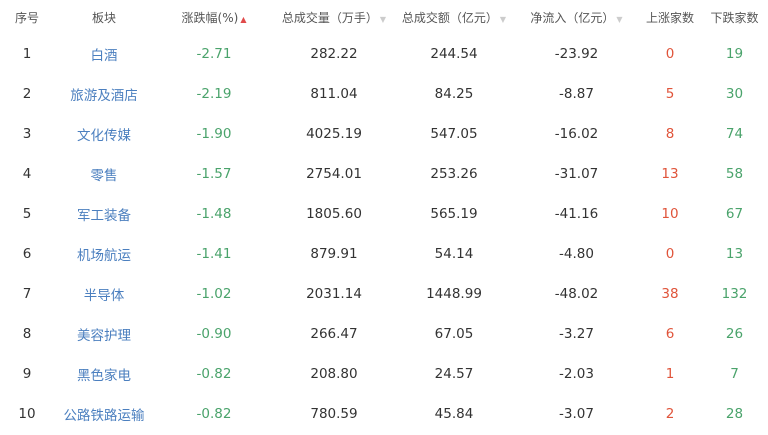  Describe the element at coordinates (576, 134) in the screenshot. I see `netflow-value: -16.02` at that location.